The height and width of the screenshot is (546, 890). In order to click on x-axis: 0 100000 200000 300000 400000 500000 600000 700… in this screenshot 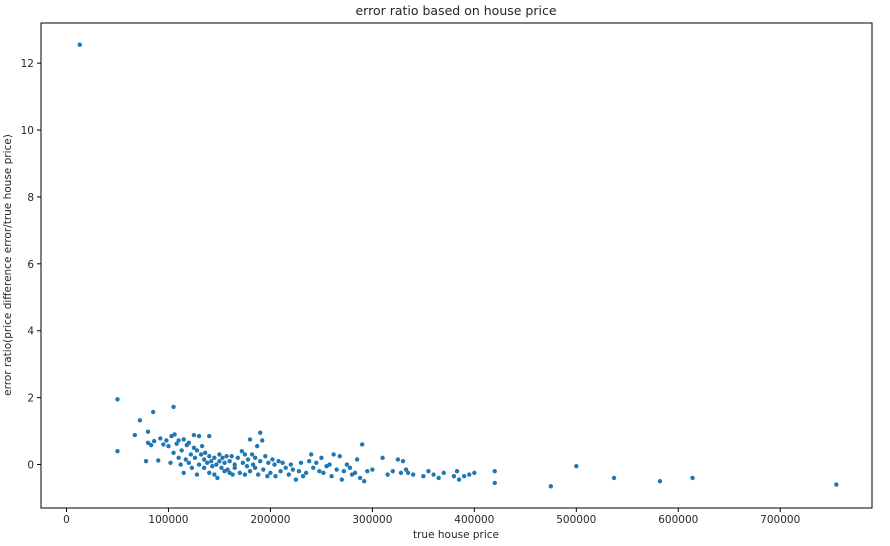, I will do `click(431, 517)`.